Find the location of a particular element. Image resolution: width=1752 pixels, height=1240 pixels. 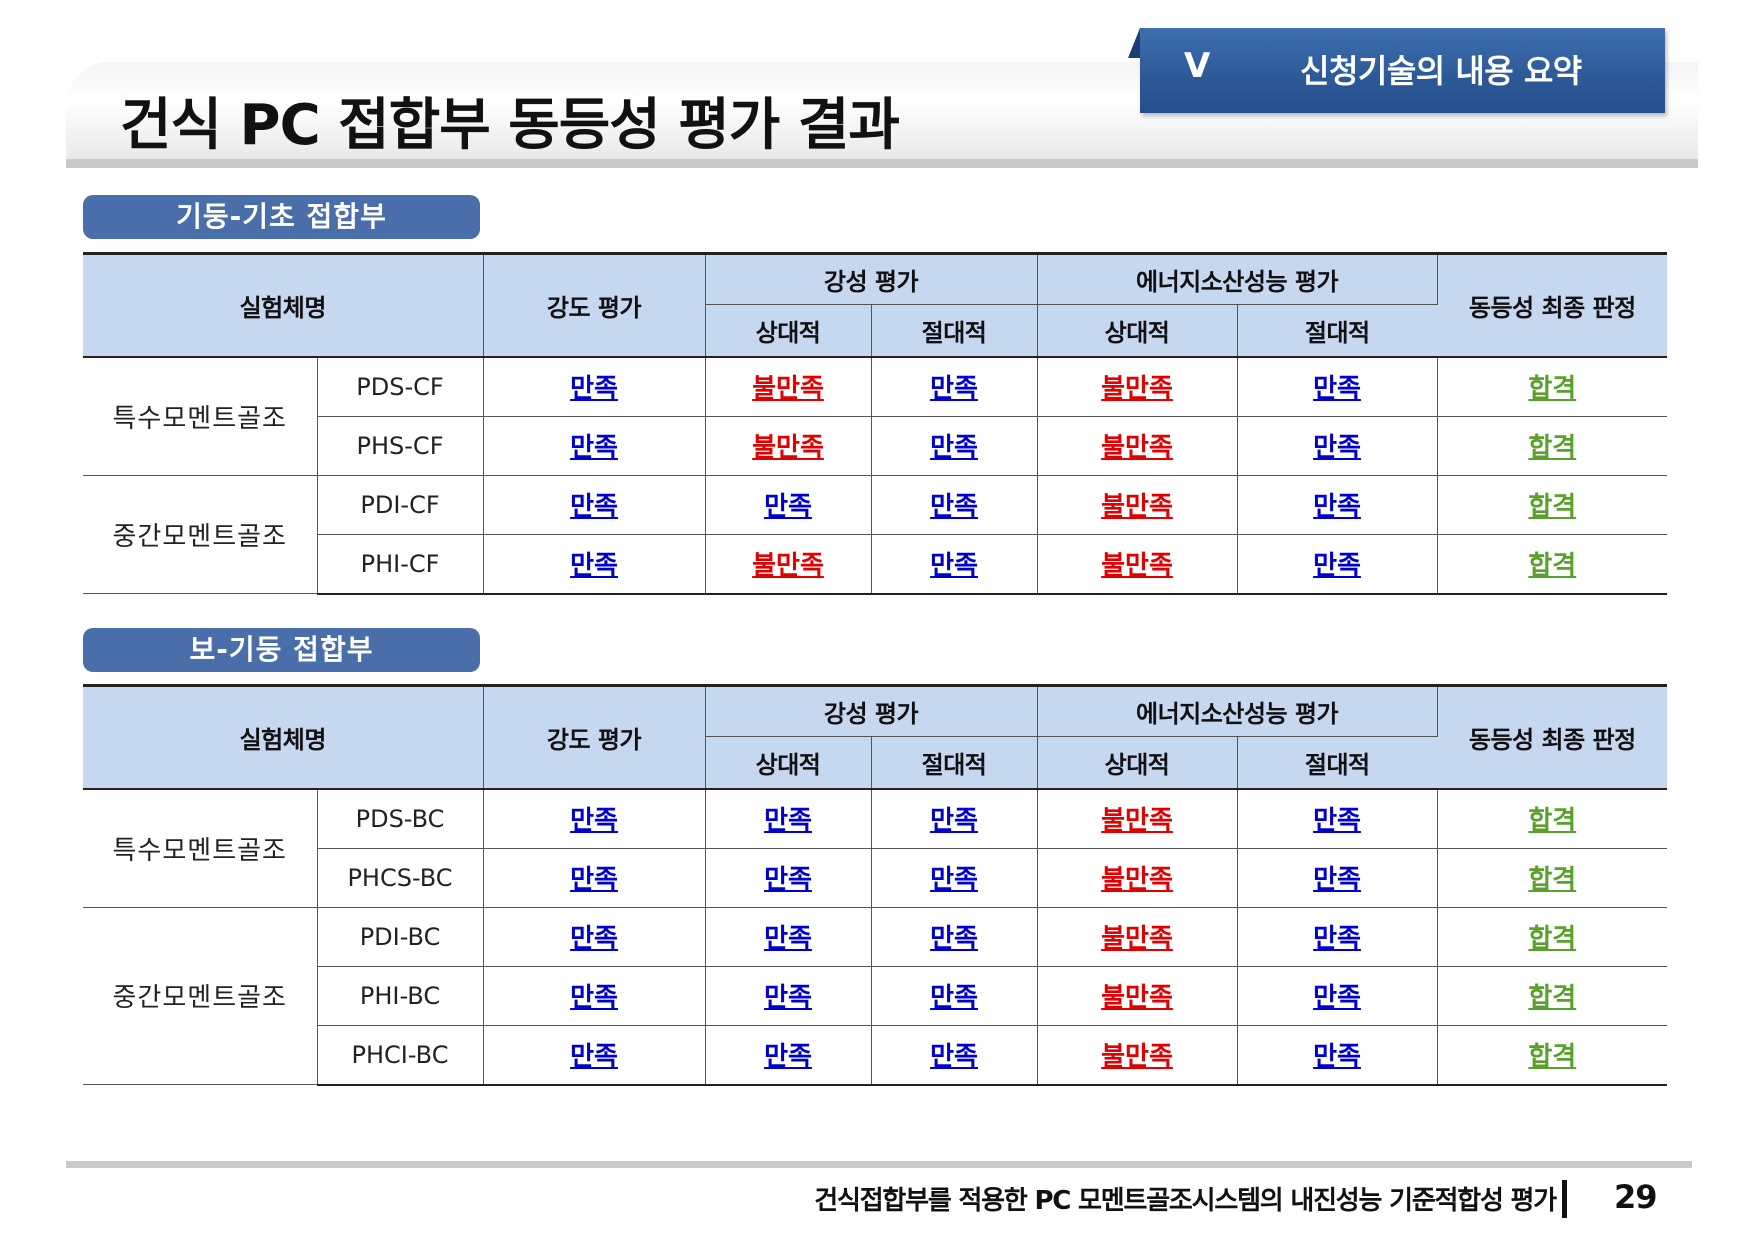

specimen-cell: PDS-CF is located at coordinates (400, 386).